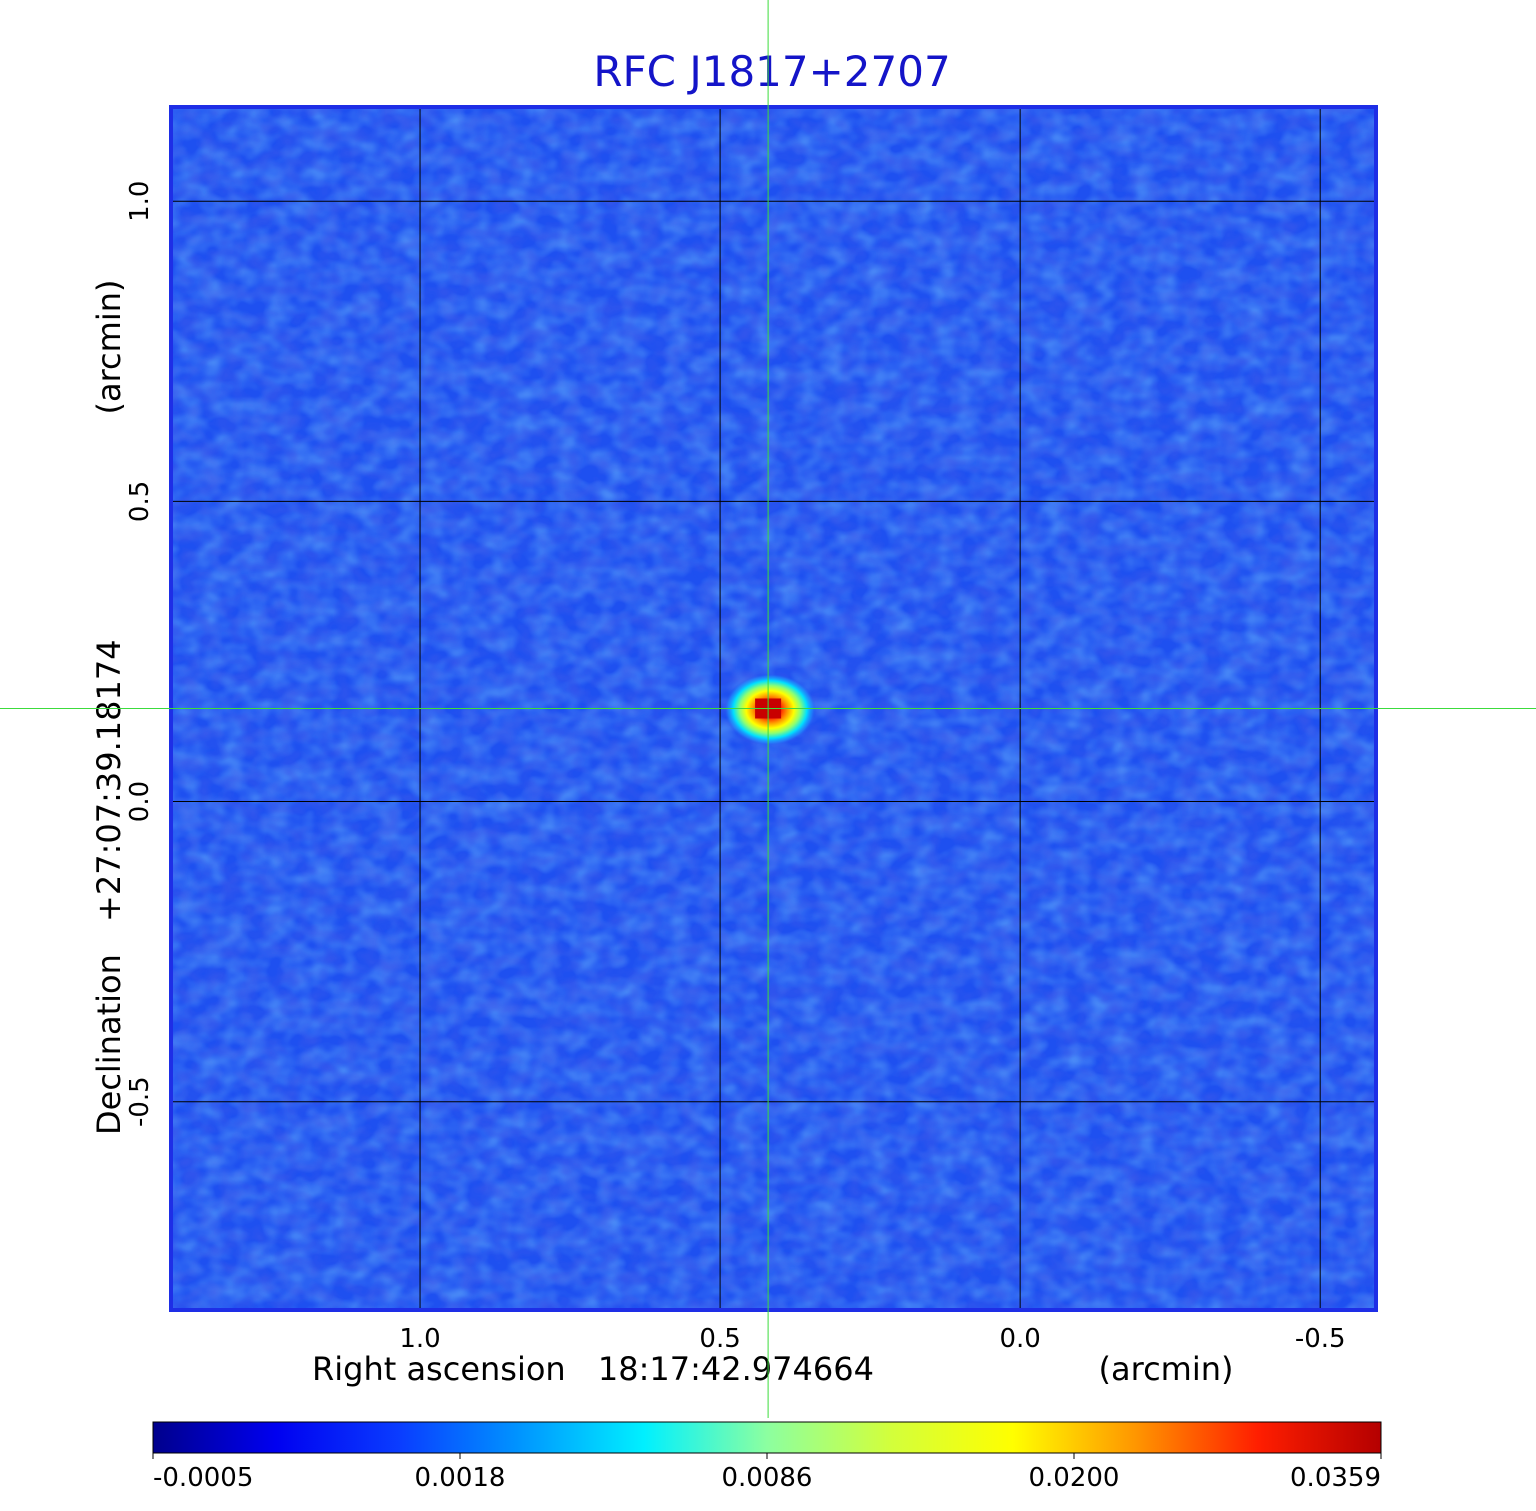  Describe the element at coordinates (1335, 1478) in the screenshot. I see `colorbar-tick-label: 0.0359` at that location.